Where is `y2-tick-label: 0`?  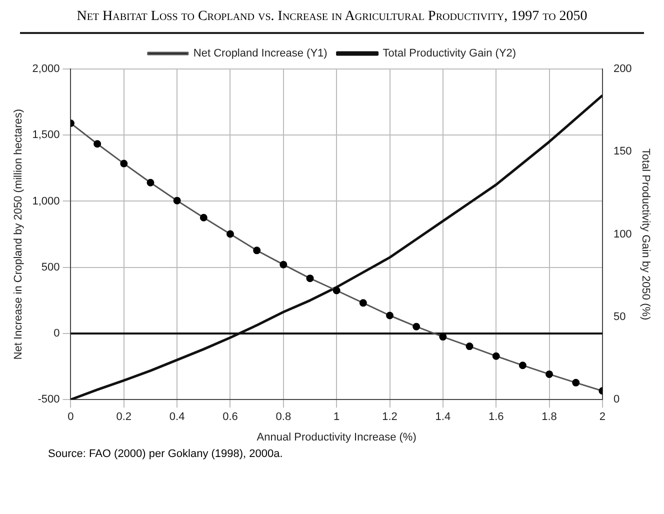
y2-tick-label: 0 is located at coordinates (616, 400).